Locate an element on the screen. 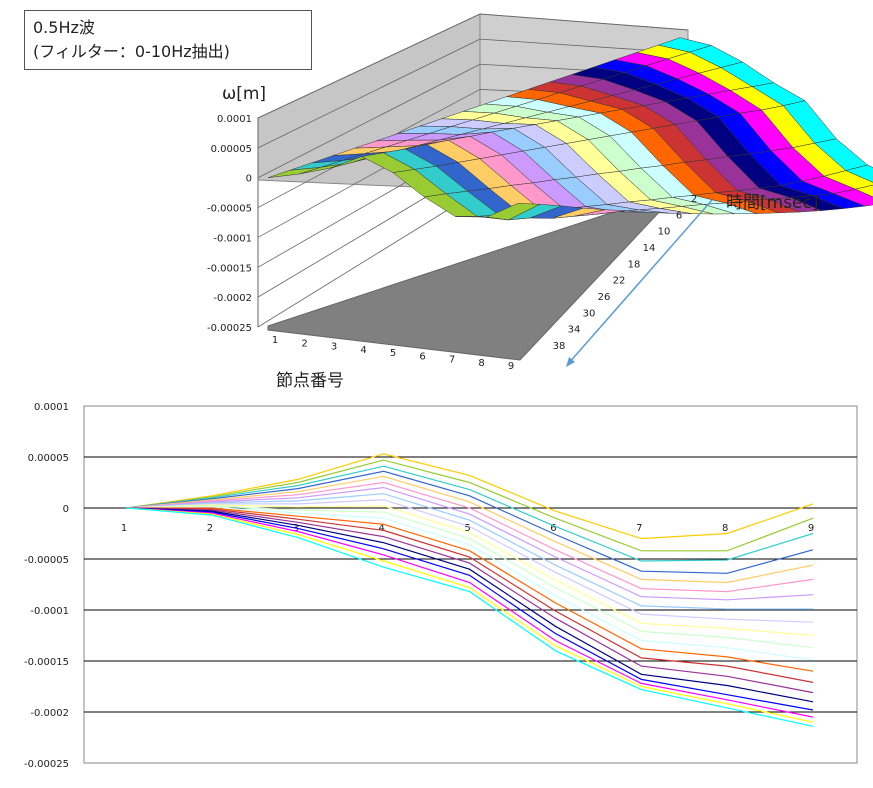  surface-y-tick-label: 10 is located at coordinates (664, 232).